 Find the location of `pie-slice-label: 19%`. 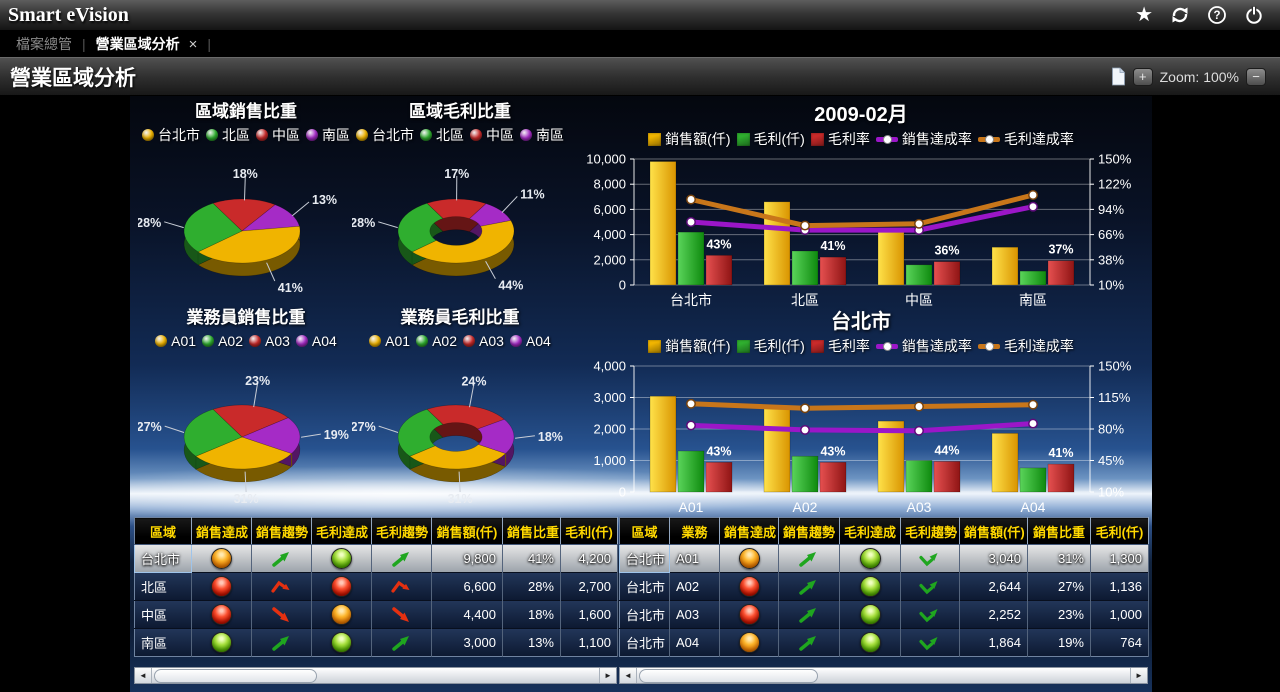

pie-slice-label: 19% is located at coordinates (336, 435).